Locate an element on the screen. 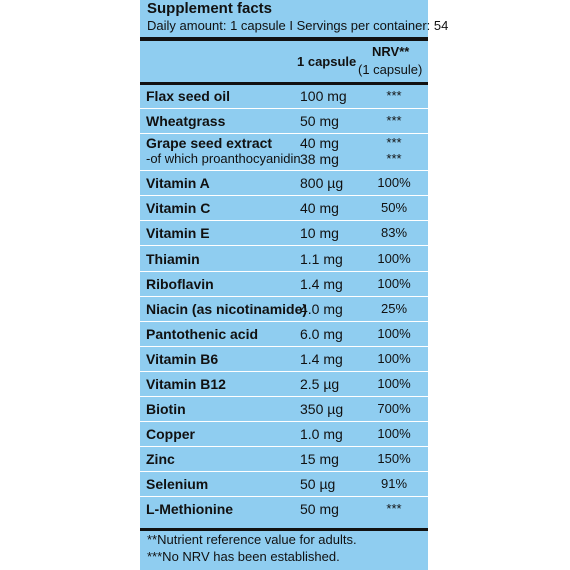  nutrient-name: Pantothenic acid is located at coordinates (202, 334).